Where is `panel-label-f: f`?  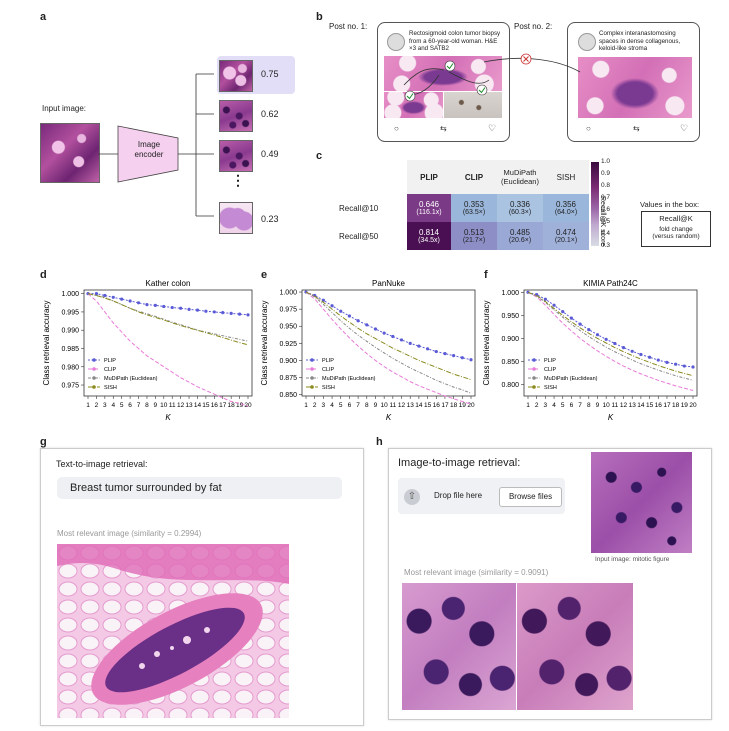
panel-label-f: f is located at coordinates (486, 275).